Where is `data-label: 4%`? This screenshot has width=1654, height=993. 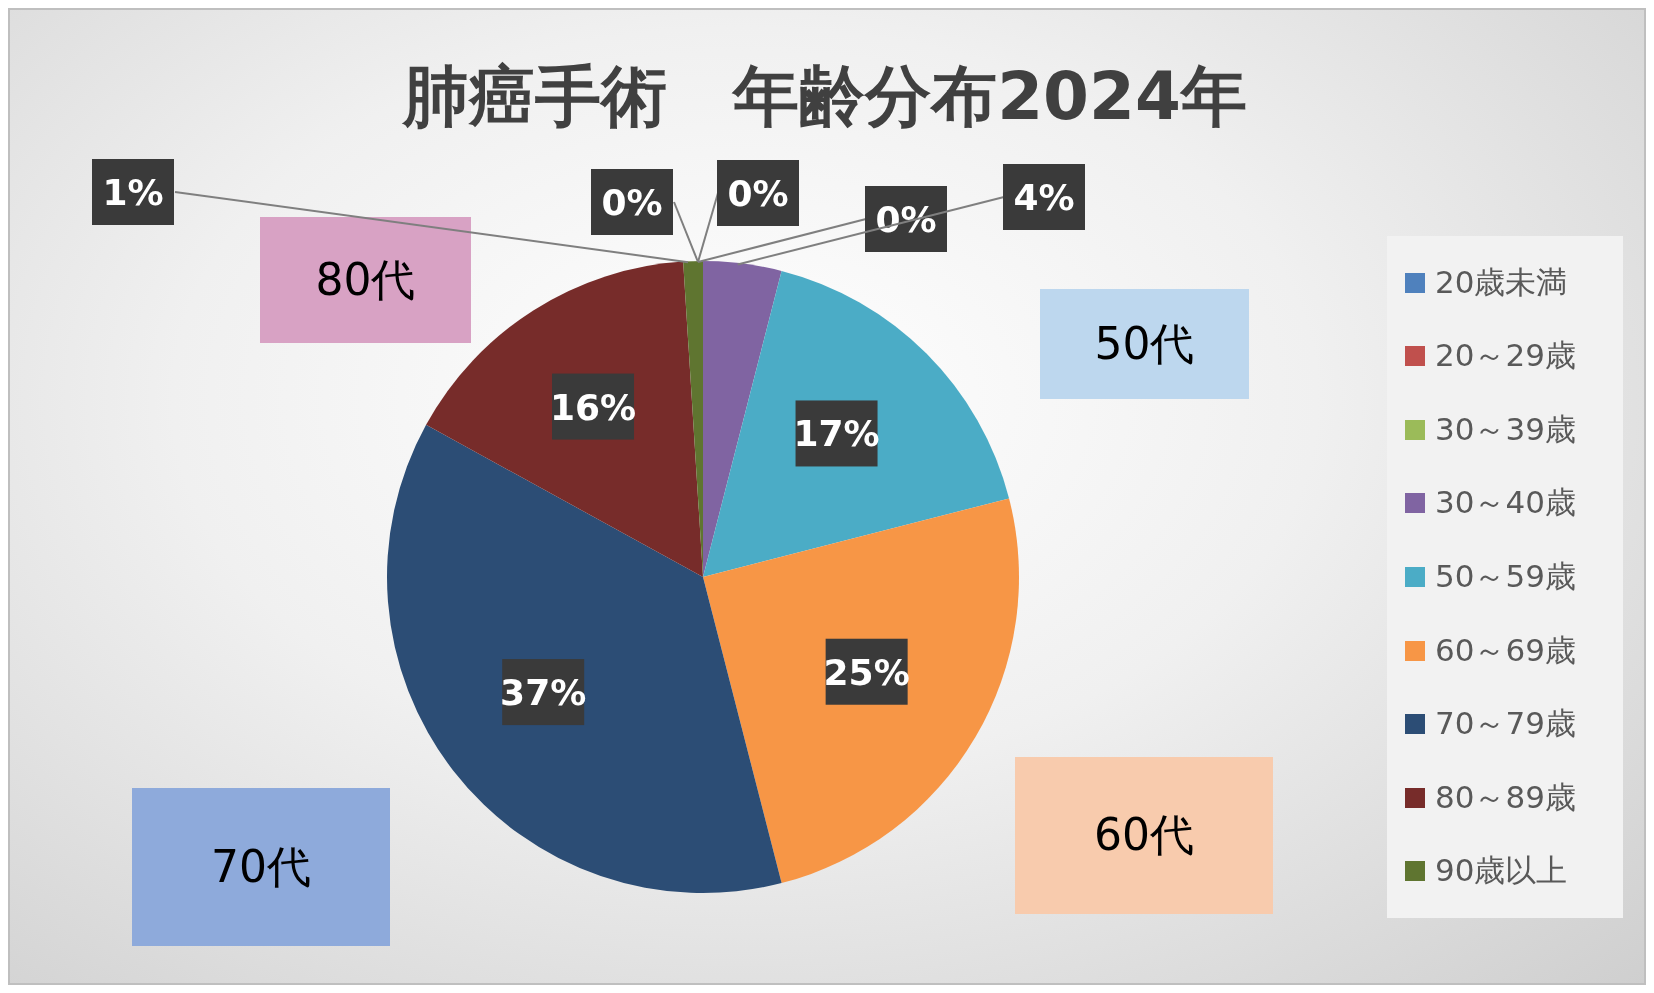 data-label: 4% is located at coordinates (1044, 197).